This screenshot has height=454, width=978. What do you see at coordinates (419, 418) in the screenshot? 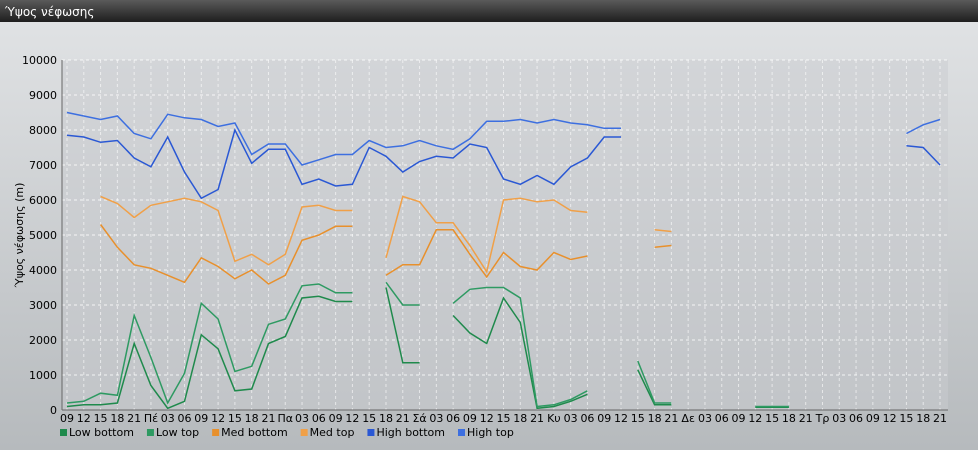
I see `x-tick-label: Σά` at bounding box center [419, 418].